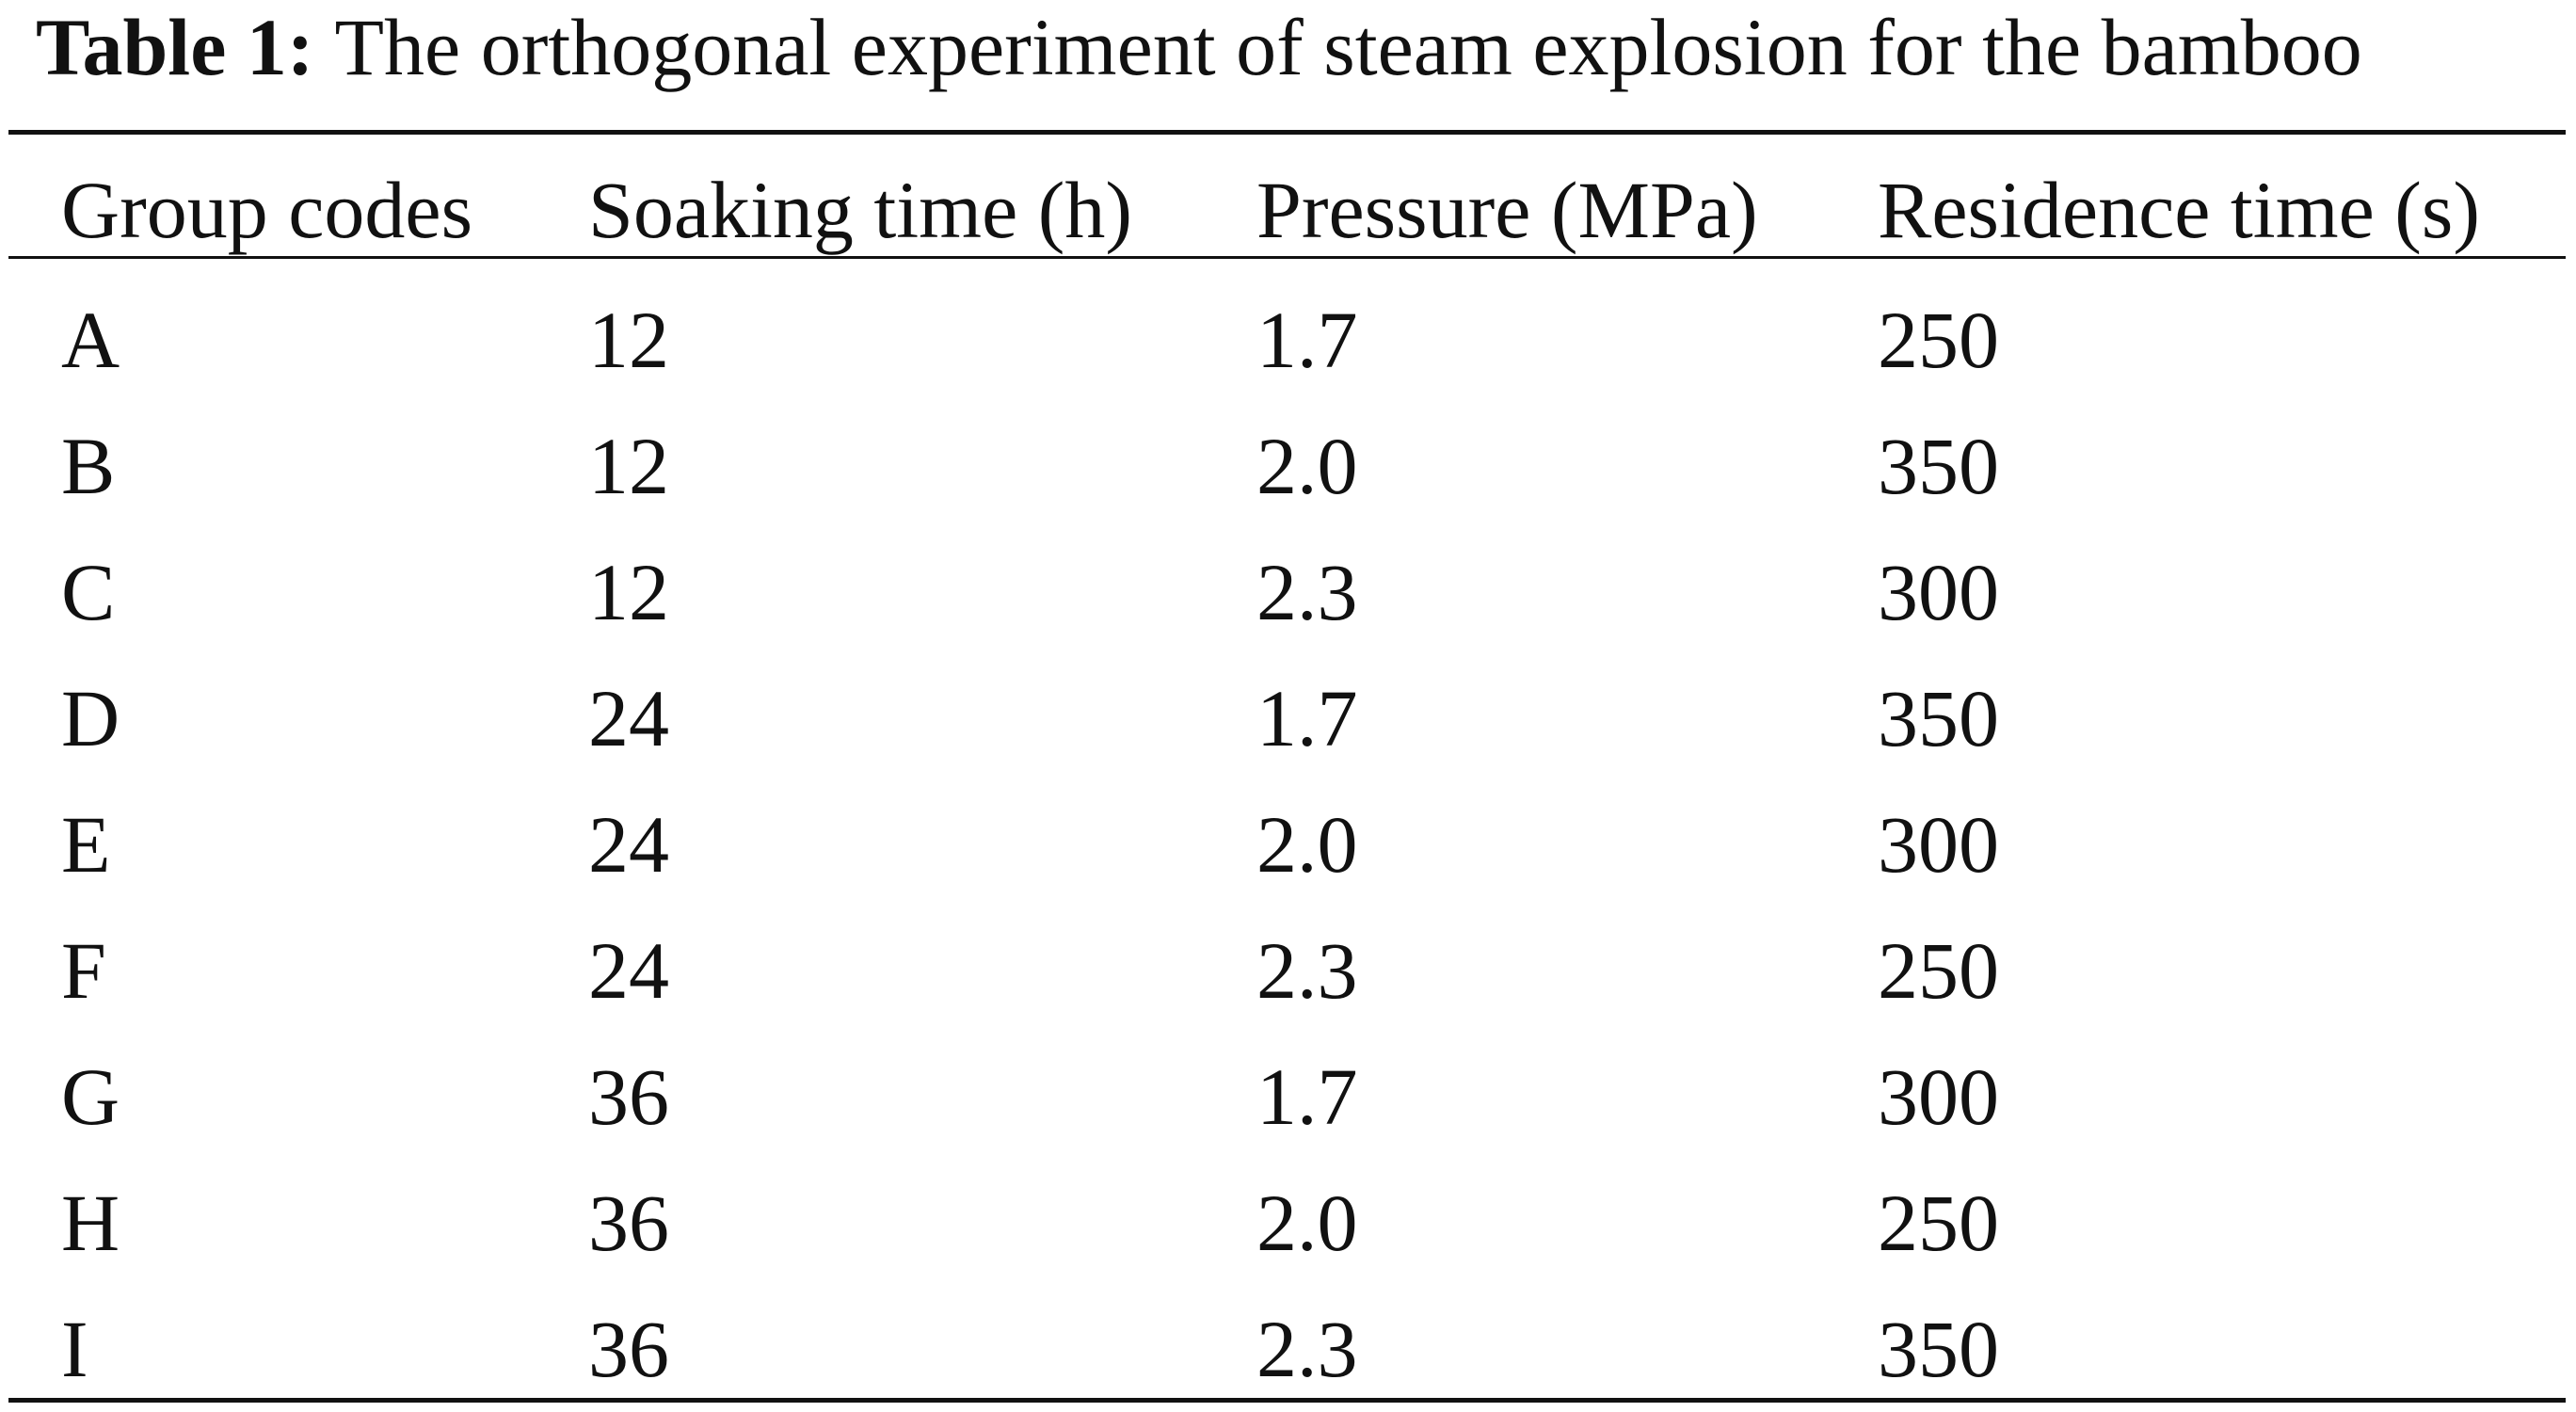 The width and height of the screenshot is (2576, 1412). I want to click on table-cell: D, so click(90, 718).